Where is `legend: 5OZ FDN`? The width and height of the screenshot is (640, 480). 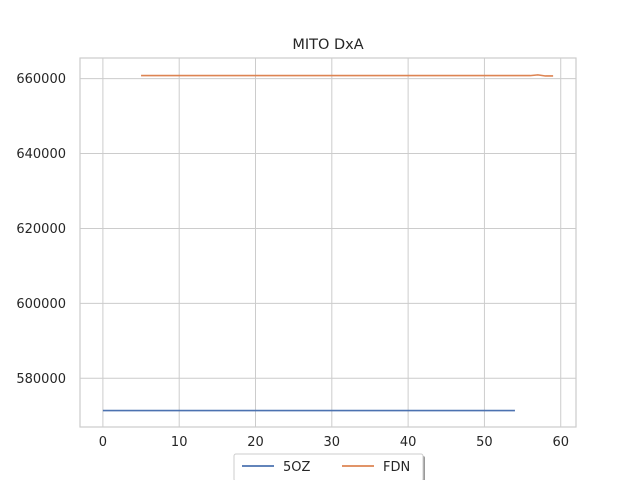
legend: 5OZ FDN is located at coordinates (329, 466).